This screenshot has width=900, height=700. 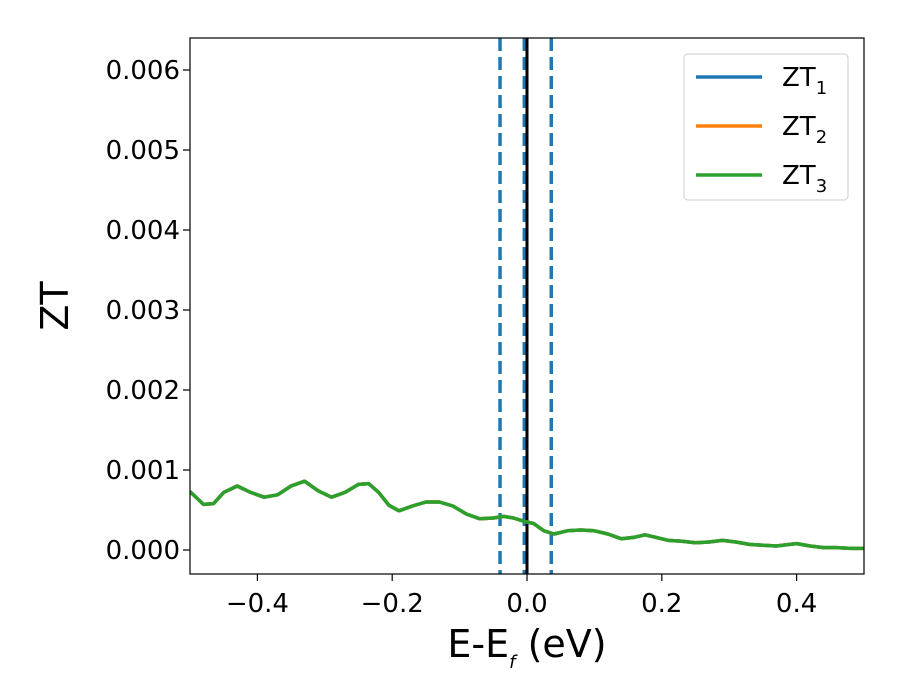 I want to click on legend-label-3: ZT3, so click(x=804, y=179).